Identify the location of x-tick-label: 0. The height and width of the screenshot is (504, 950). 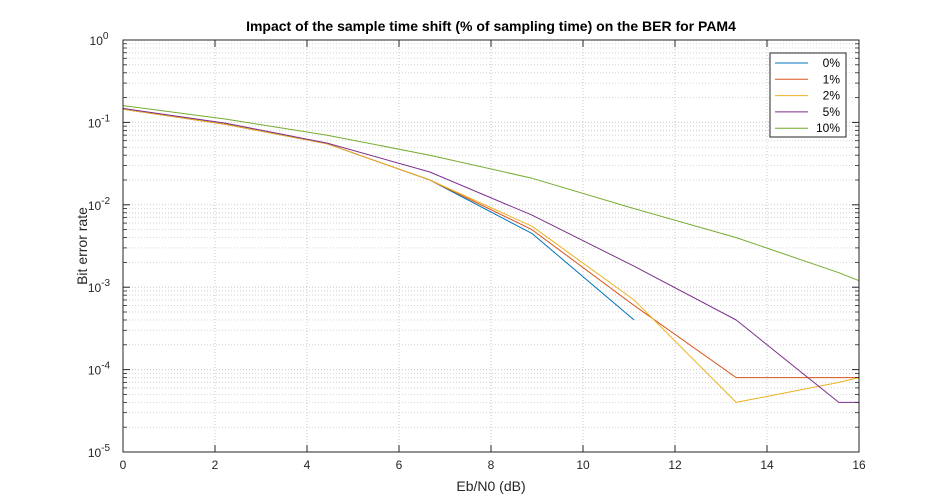
(123, 465).